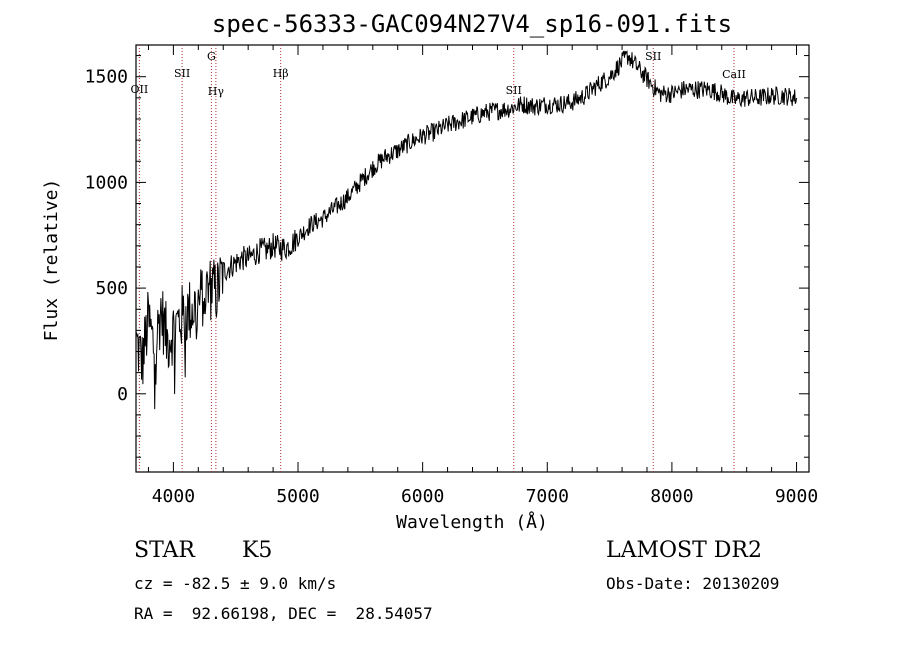 This screenshot has height=649, width=900. I want to click on y-tick-label: 0, so click(122, 394).